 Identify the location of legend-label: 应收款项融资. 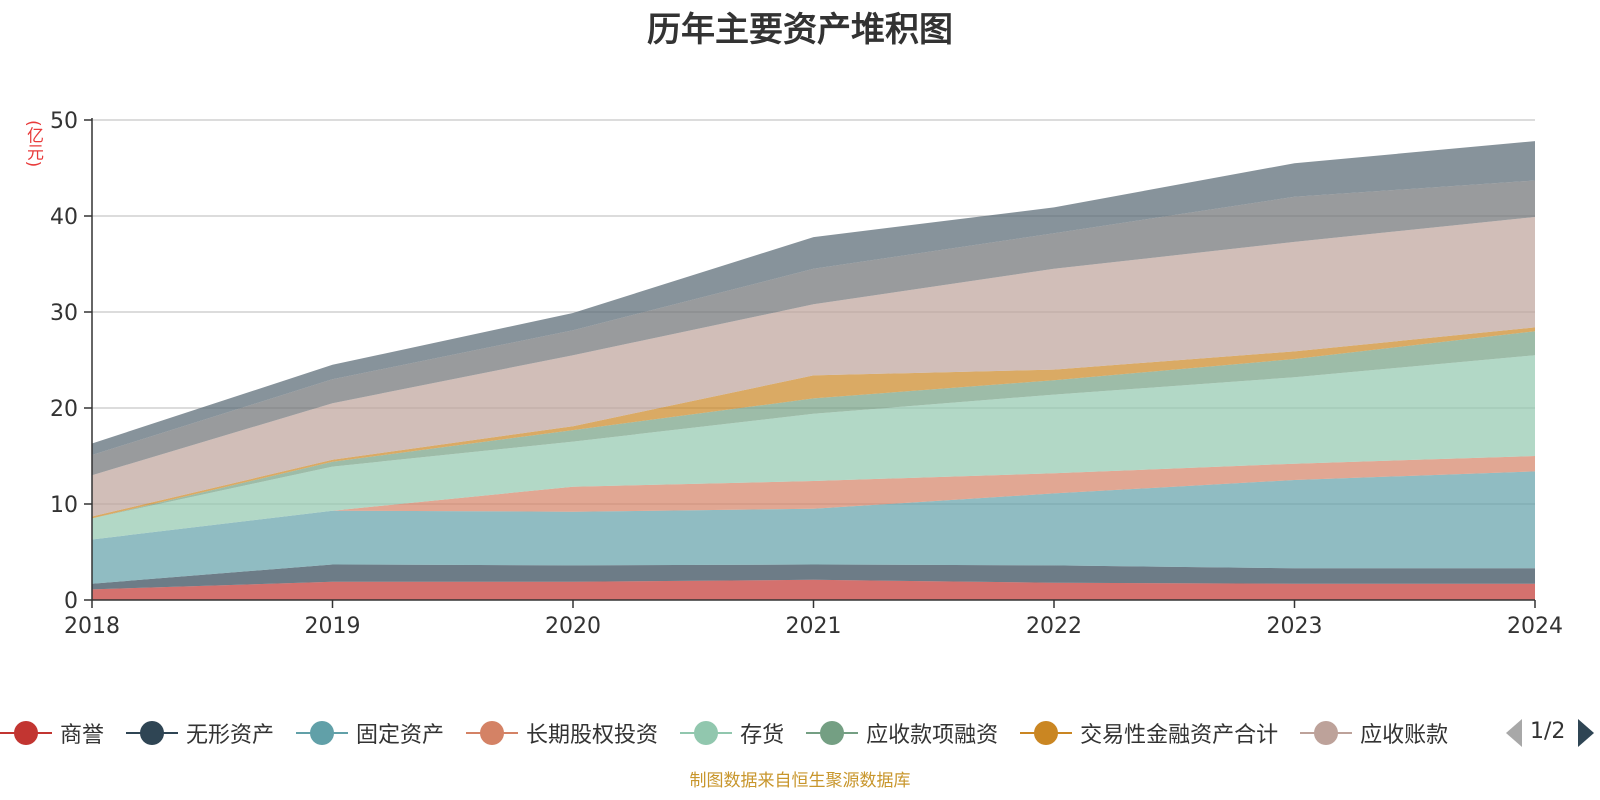
(932, 735).